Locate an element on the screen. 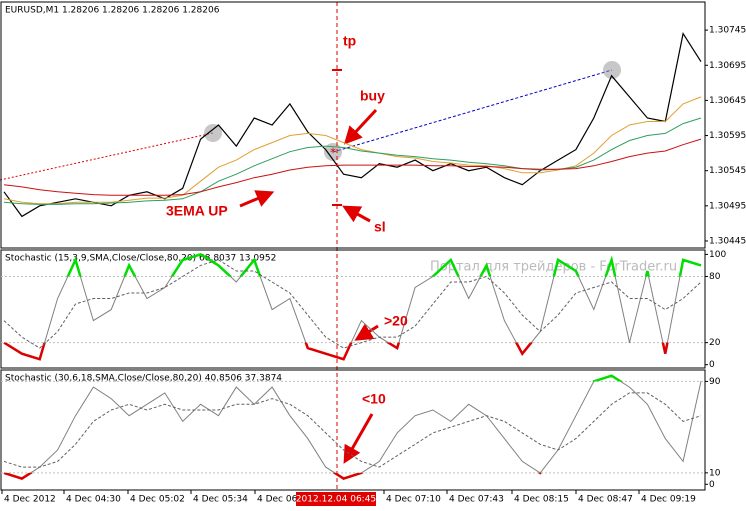  annotation: sl is located at coordinates (380, 227).